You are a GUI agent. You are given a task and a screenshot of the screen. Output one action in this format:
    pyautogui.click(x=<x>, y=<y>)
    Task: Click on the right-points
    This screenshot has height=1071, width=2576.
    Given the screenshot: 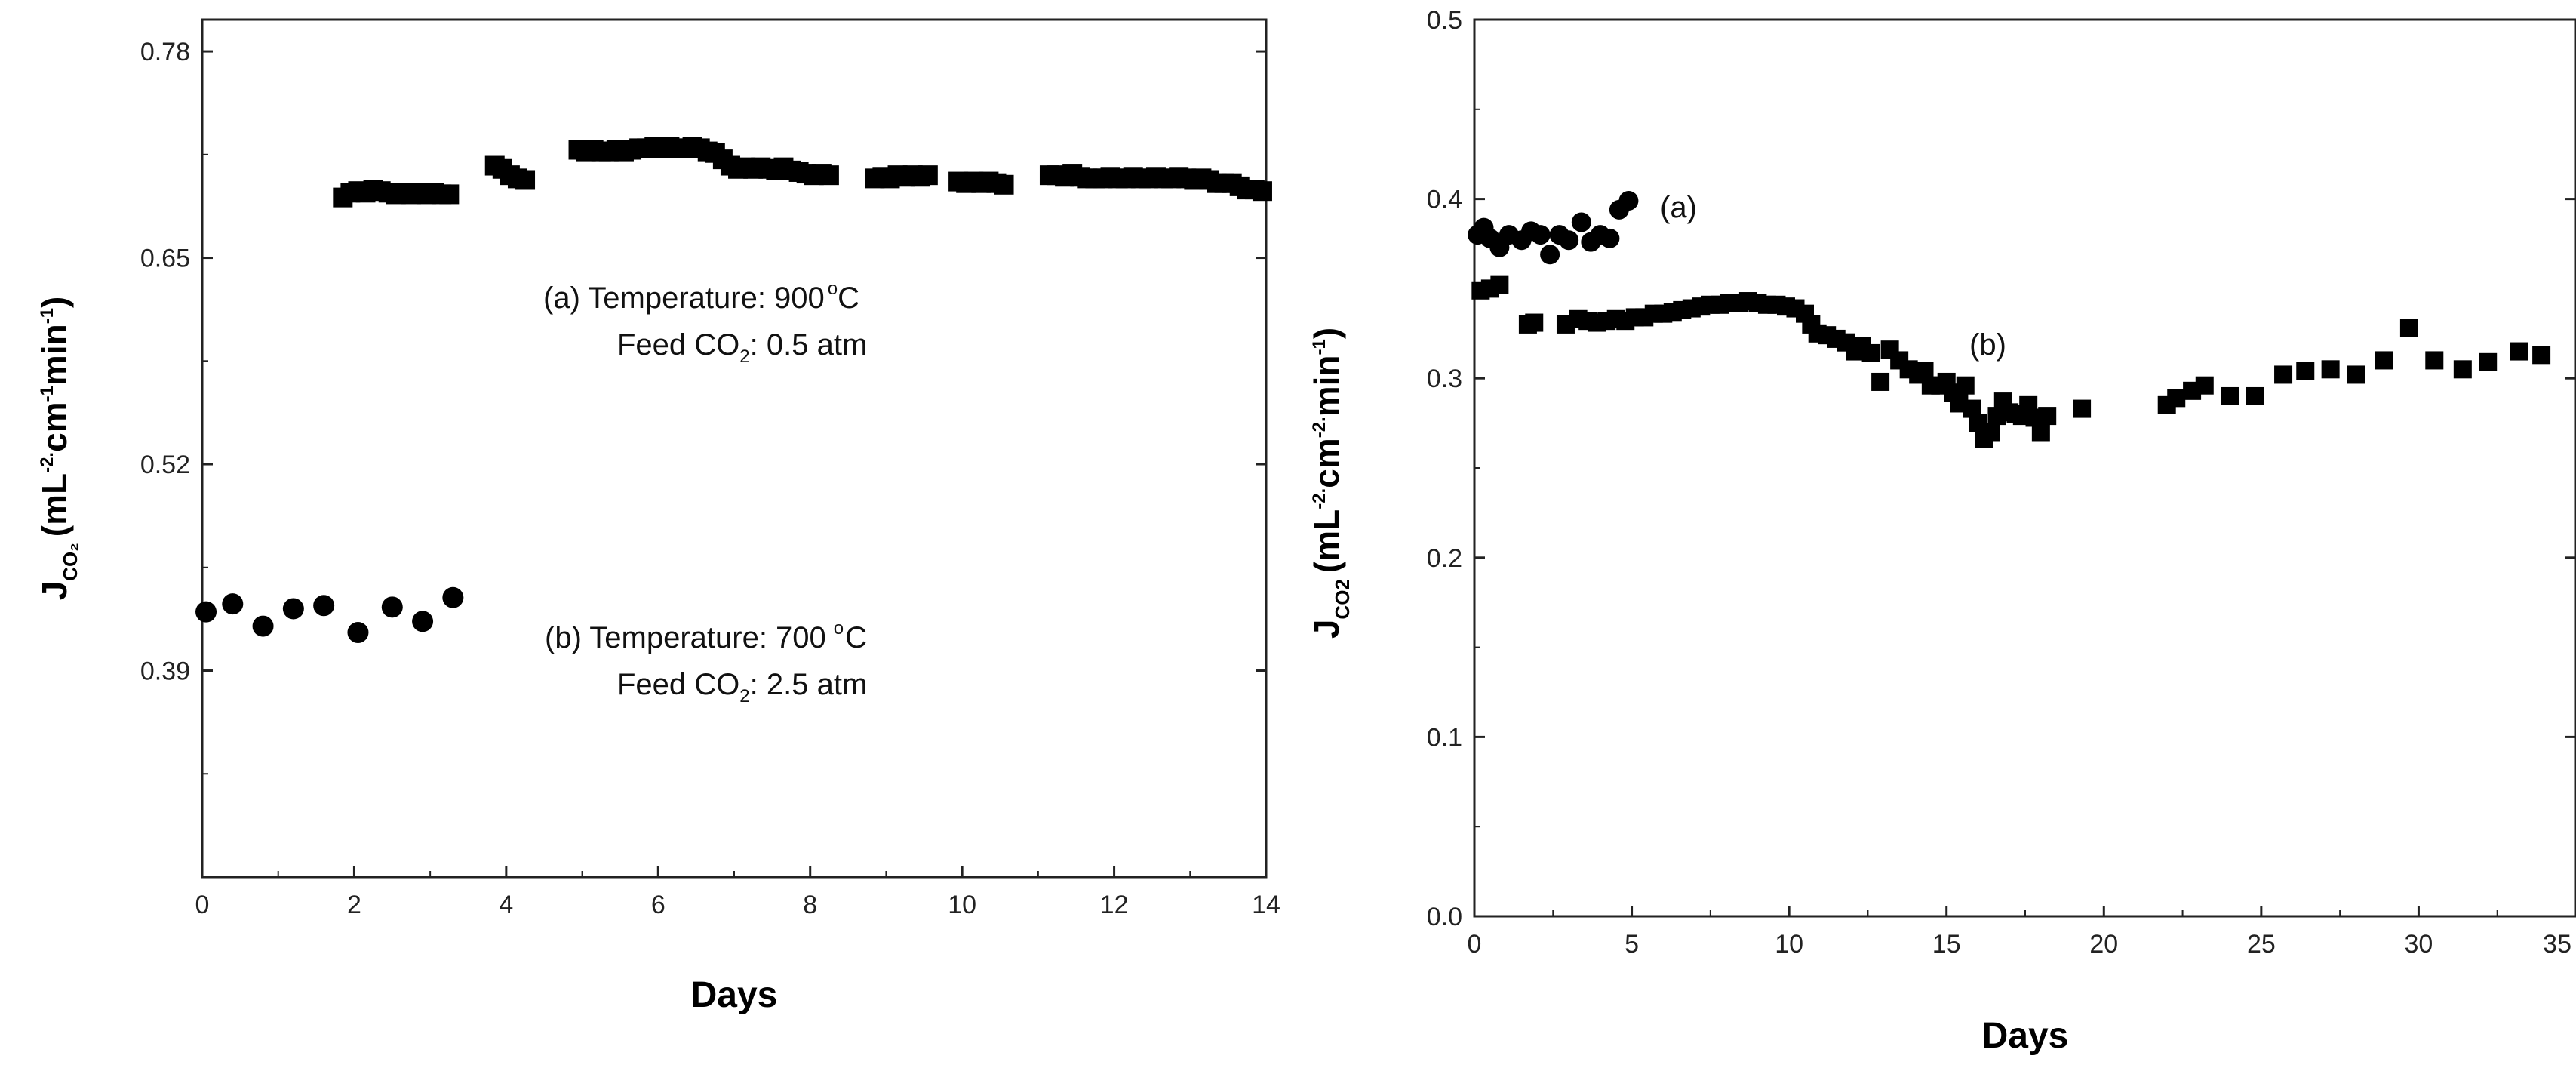 What is the action you would take?
    pyautogui.click(x=2009, y=319)
    